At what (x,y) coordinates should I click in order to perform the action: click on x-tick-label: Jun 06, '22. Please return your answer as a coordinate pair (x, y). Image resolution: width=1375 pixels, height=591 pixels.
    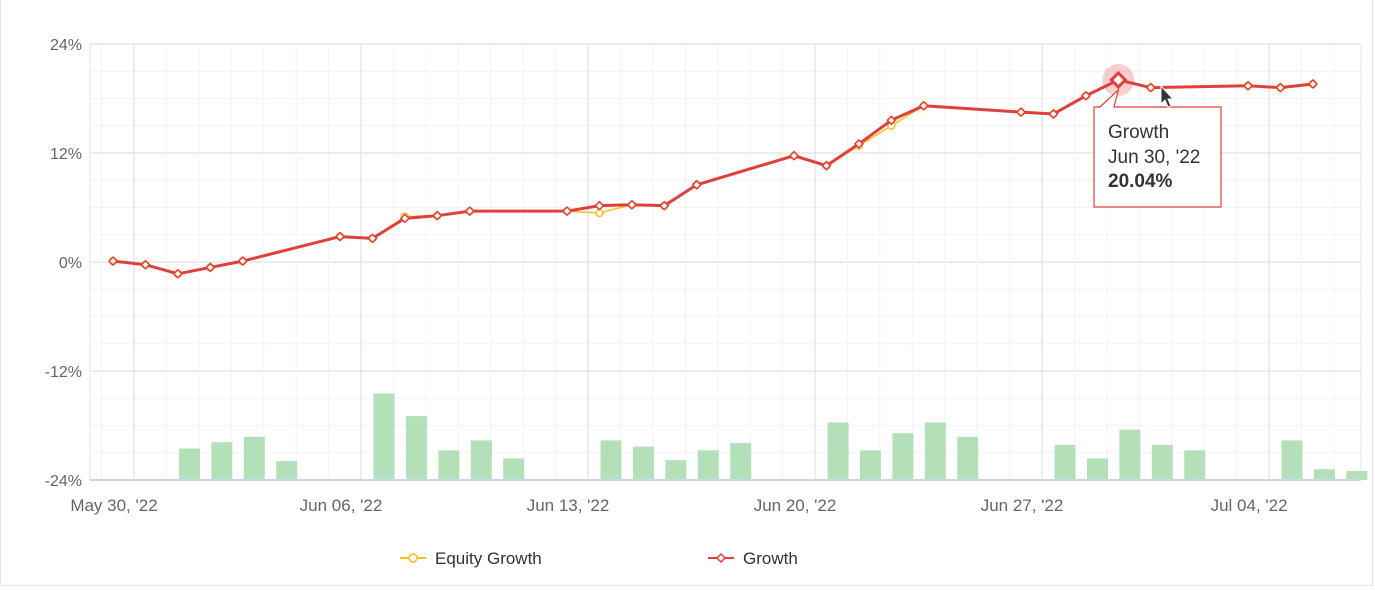
    Looking at the image, I should click on (341, 505).